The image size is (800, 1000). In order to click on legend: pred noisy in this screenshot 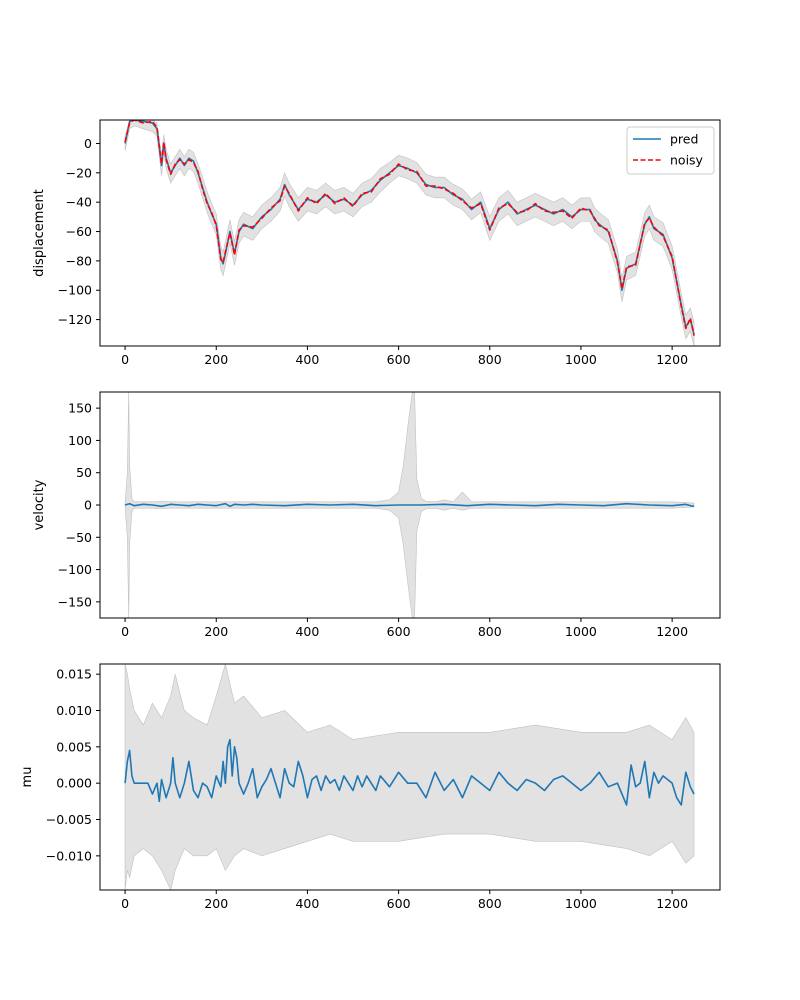, I will do `click(670, 150)`.